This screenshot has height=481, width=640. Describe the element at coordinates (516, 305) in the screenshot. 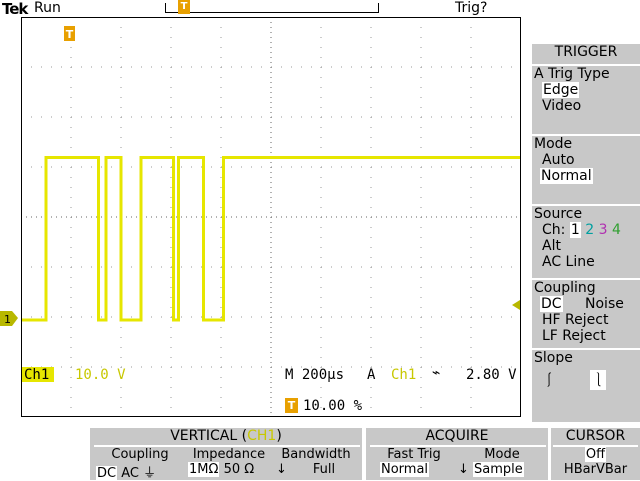

I see `trigger-level-marker` at that location.